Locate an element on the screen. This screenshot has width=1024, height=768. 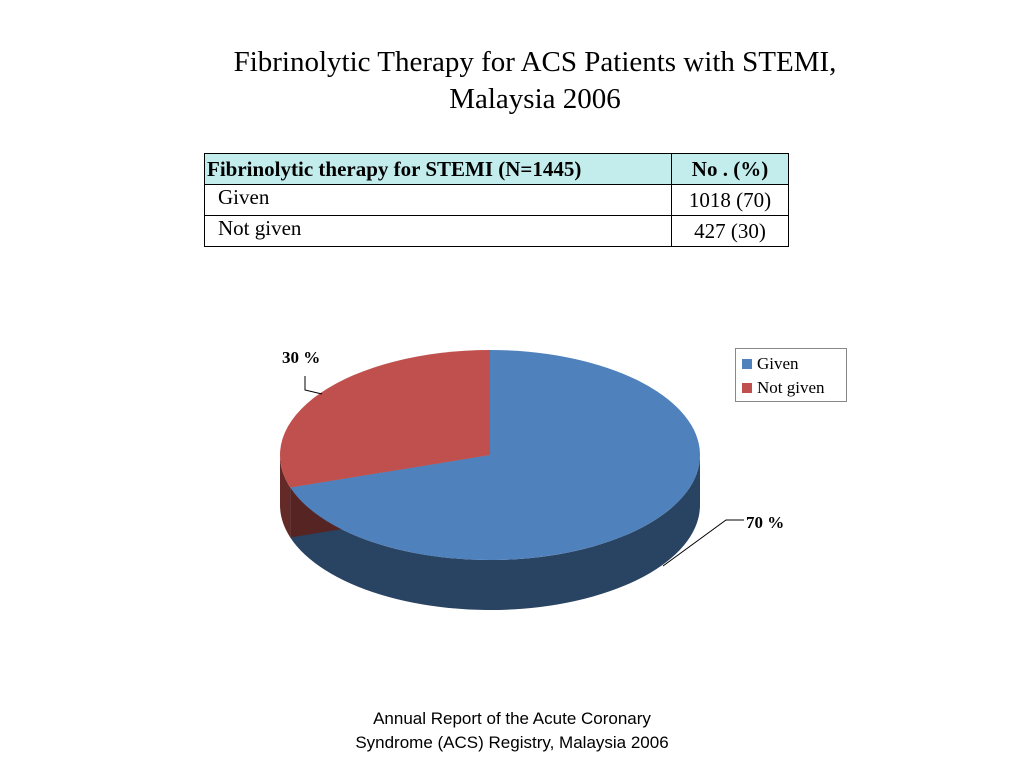
table-header-category: Fibrinolytic therapy for STEMI (N=1445) is located at coordinates (438, 169).